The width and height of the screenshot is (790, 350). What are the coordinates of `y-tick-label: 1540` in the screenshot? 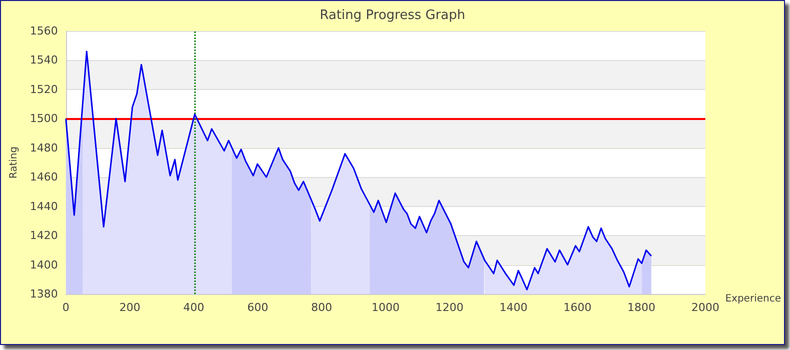 It's located at (44, 60).